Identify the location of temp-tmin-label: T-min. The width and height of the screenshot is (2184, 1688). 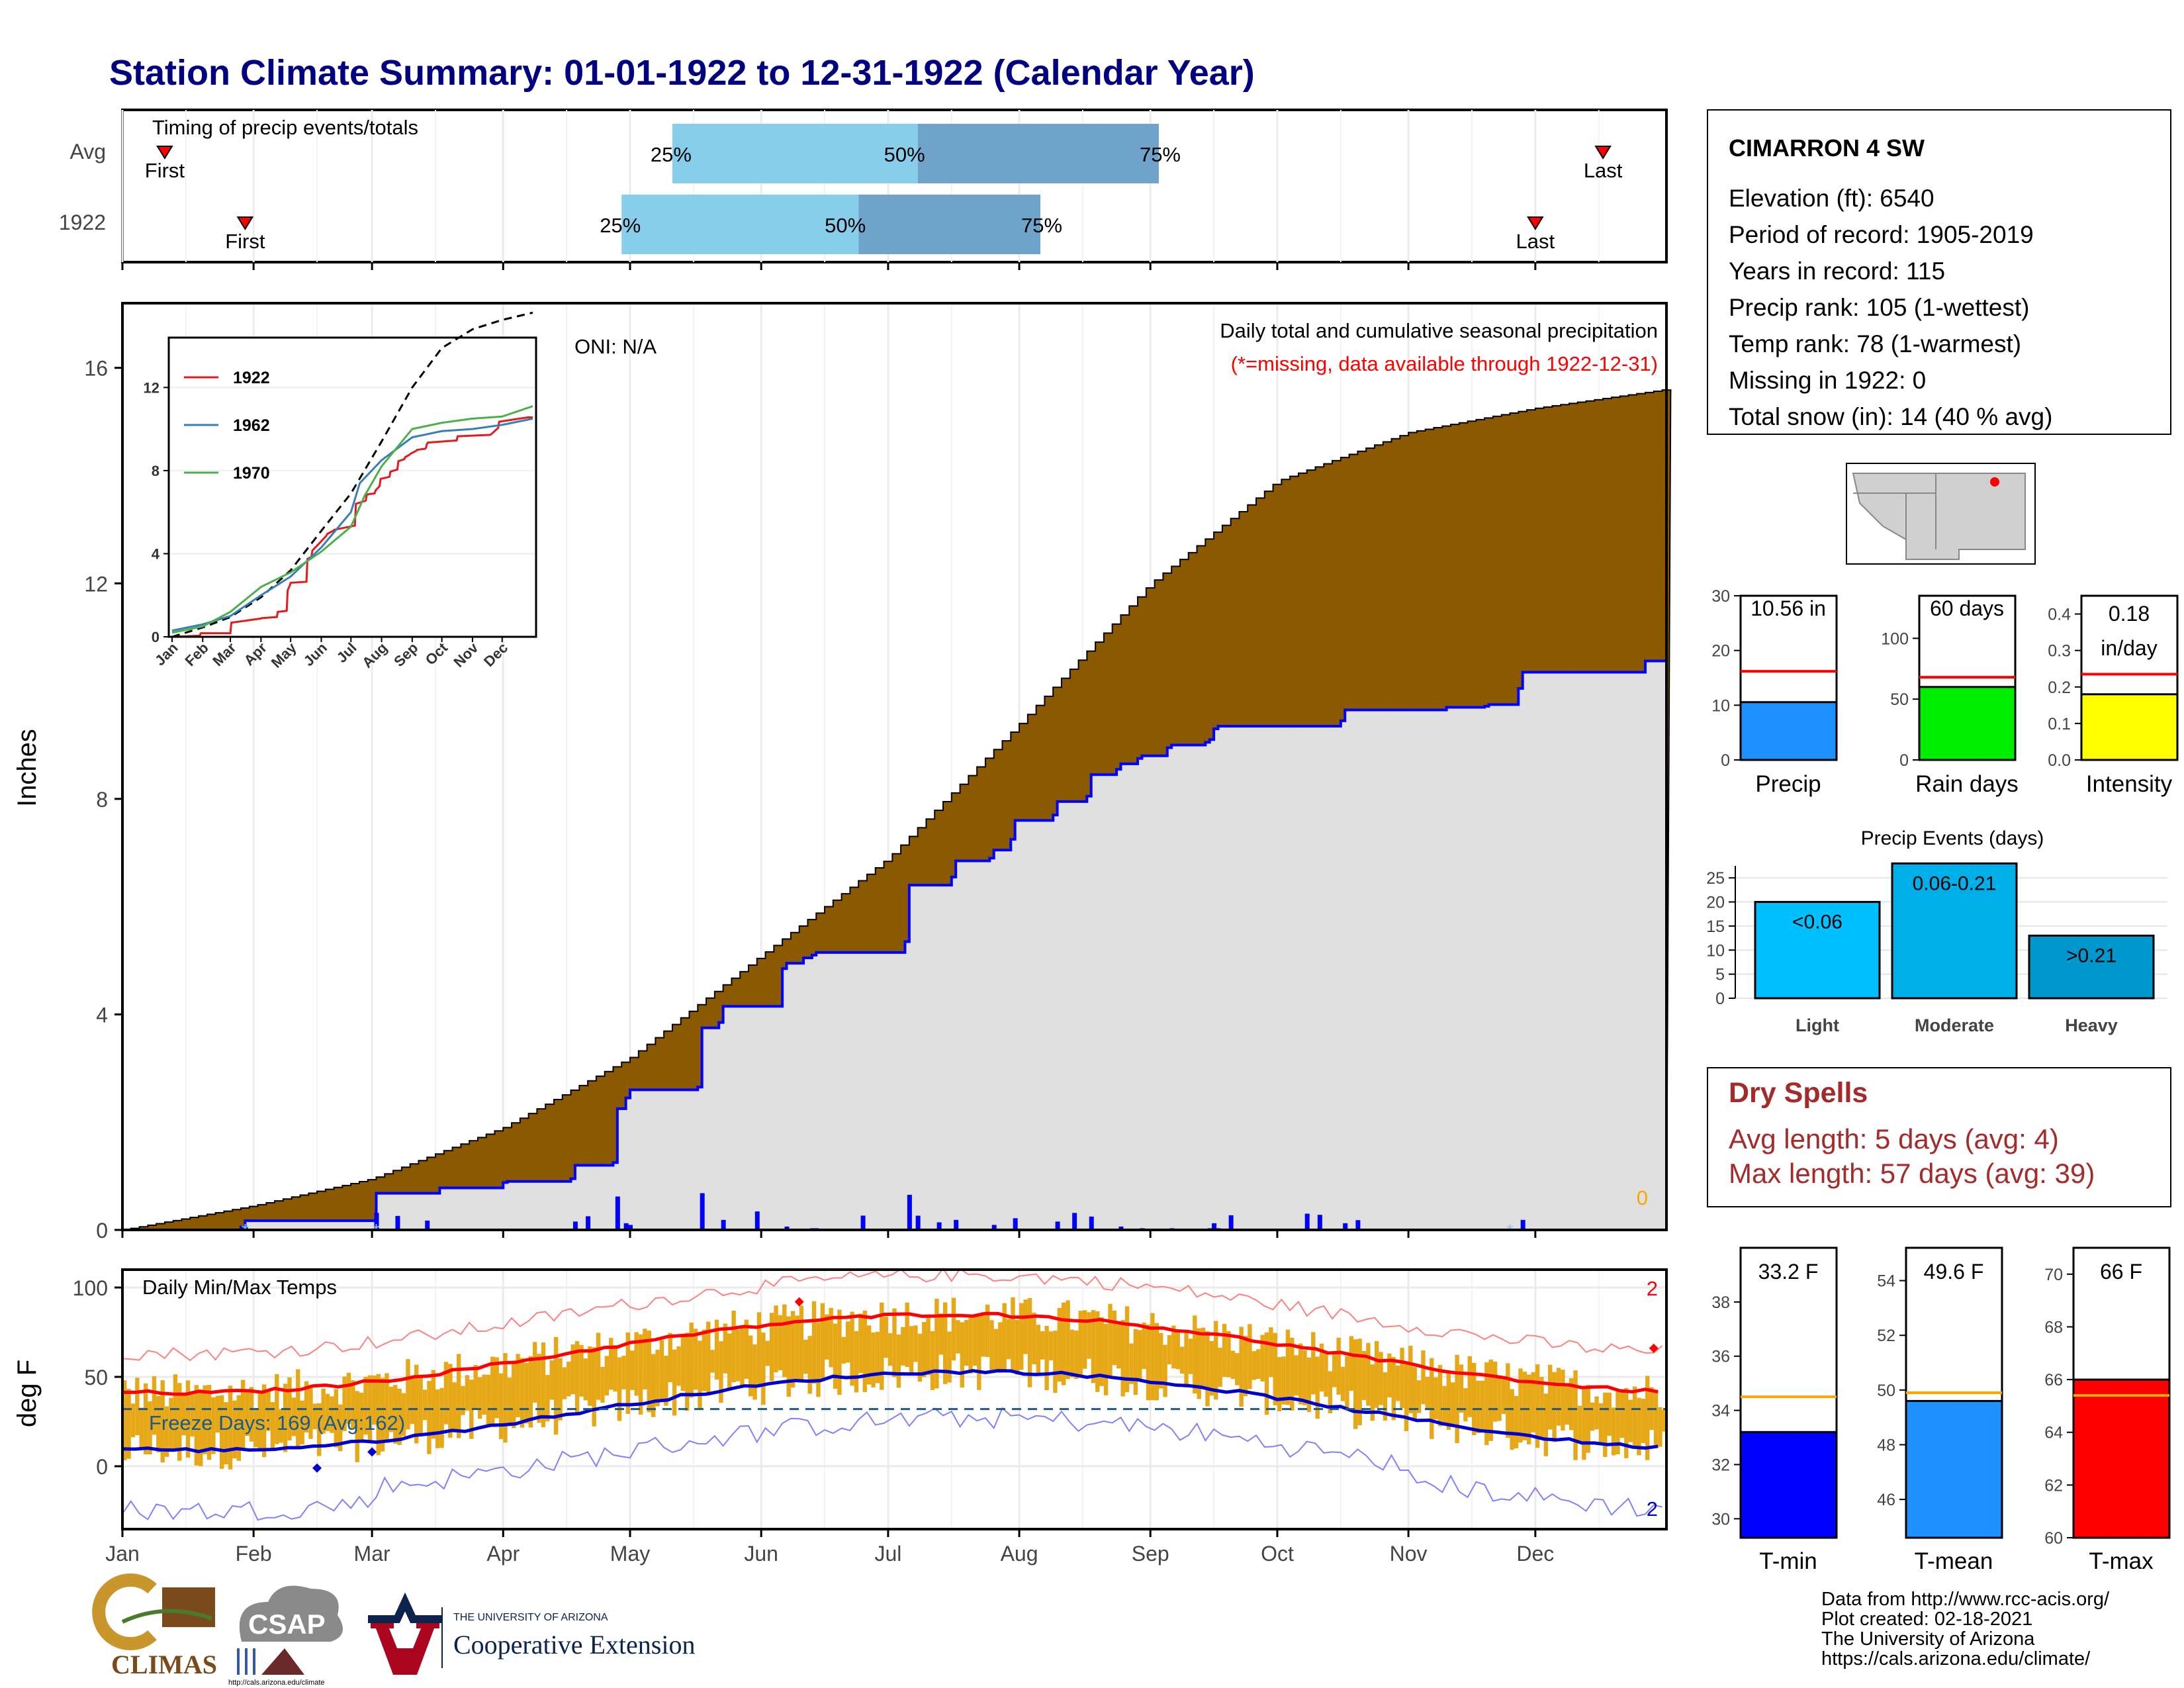
(1788, 1561).